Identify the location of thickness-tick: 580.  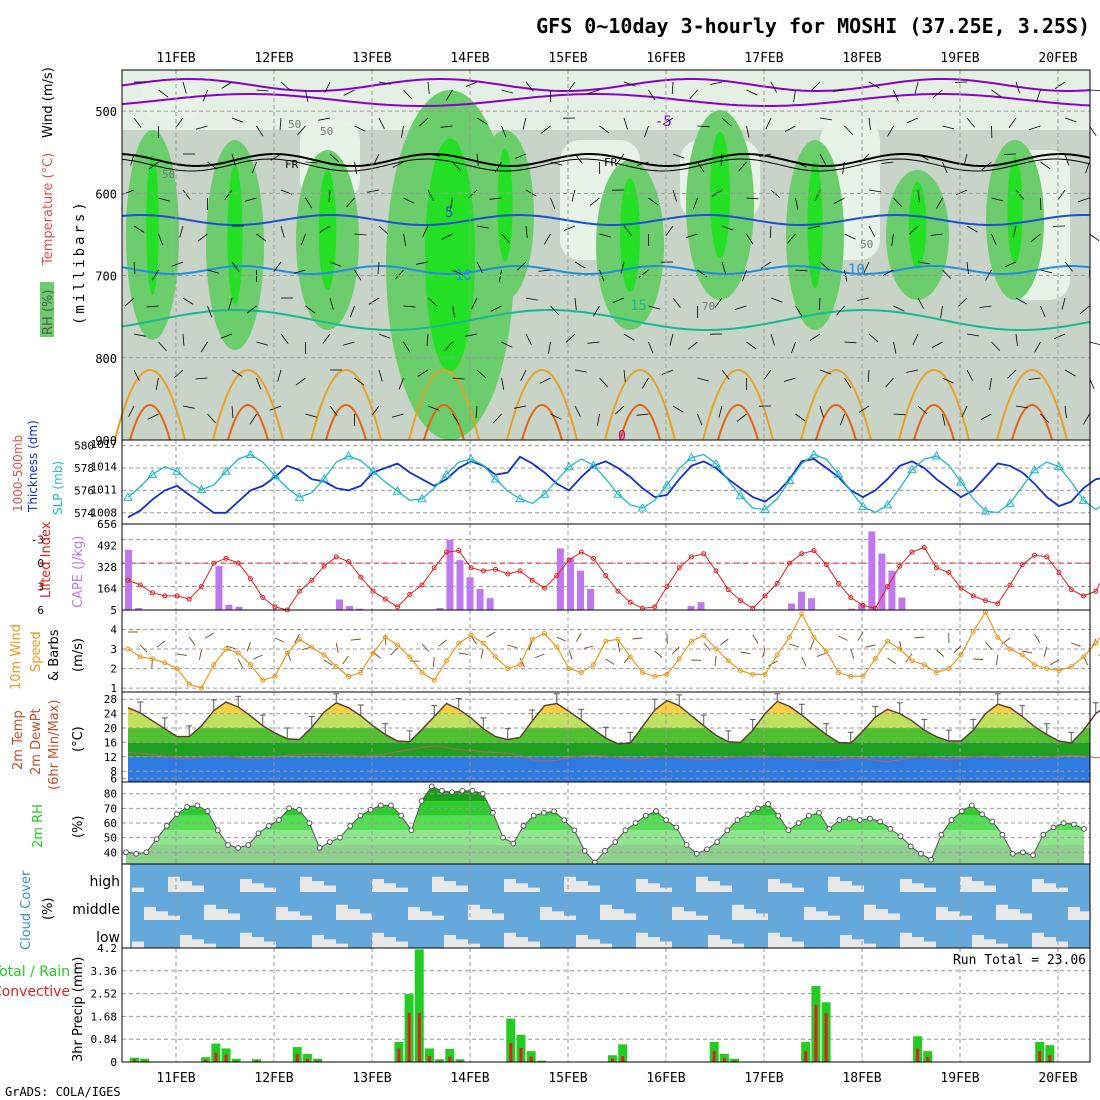
(84, 446).